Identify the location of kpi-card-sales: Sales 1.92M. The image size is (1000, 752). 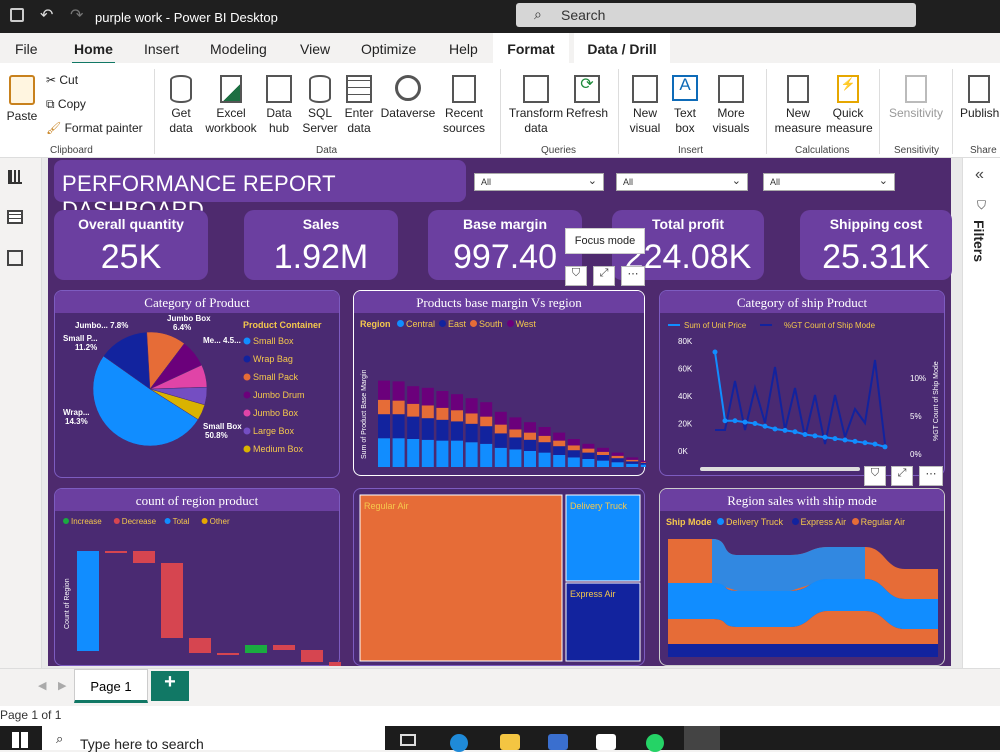
(321, 245).